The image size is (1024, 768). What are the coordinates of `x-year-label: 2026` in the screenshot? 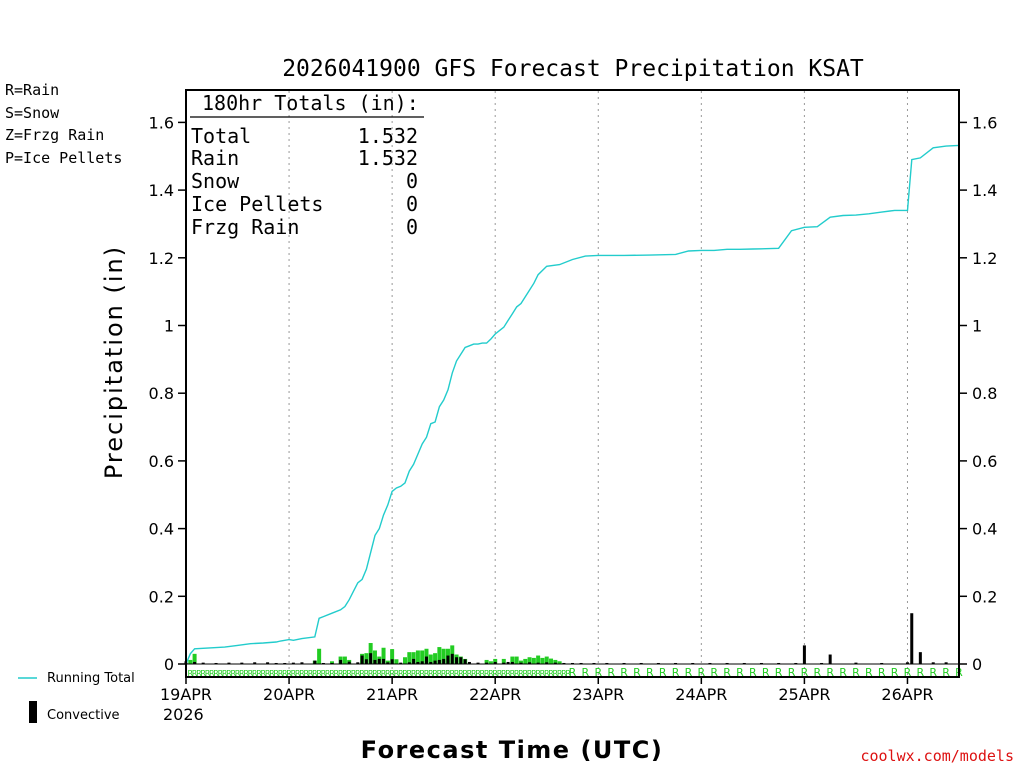 It's located at (183, 714).